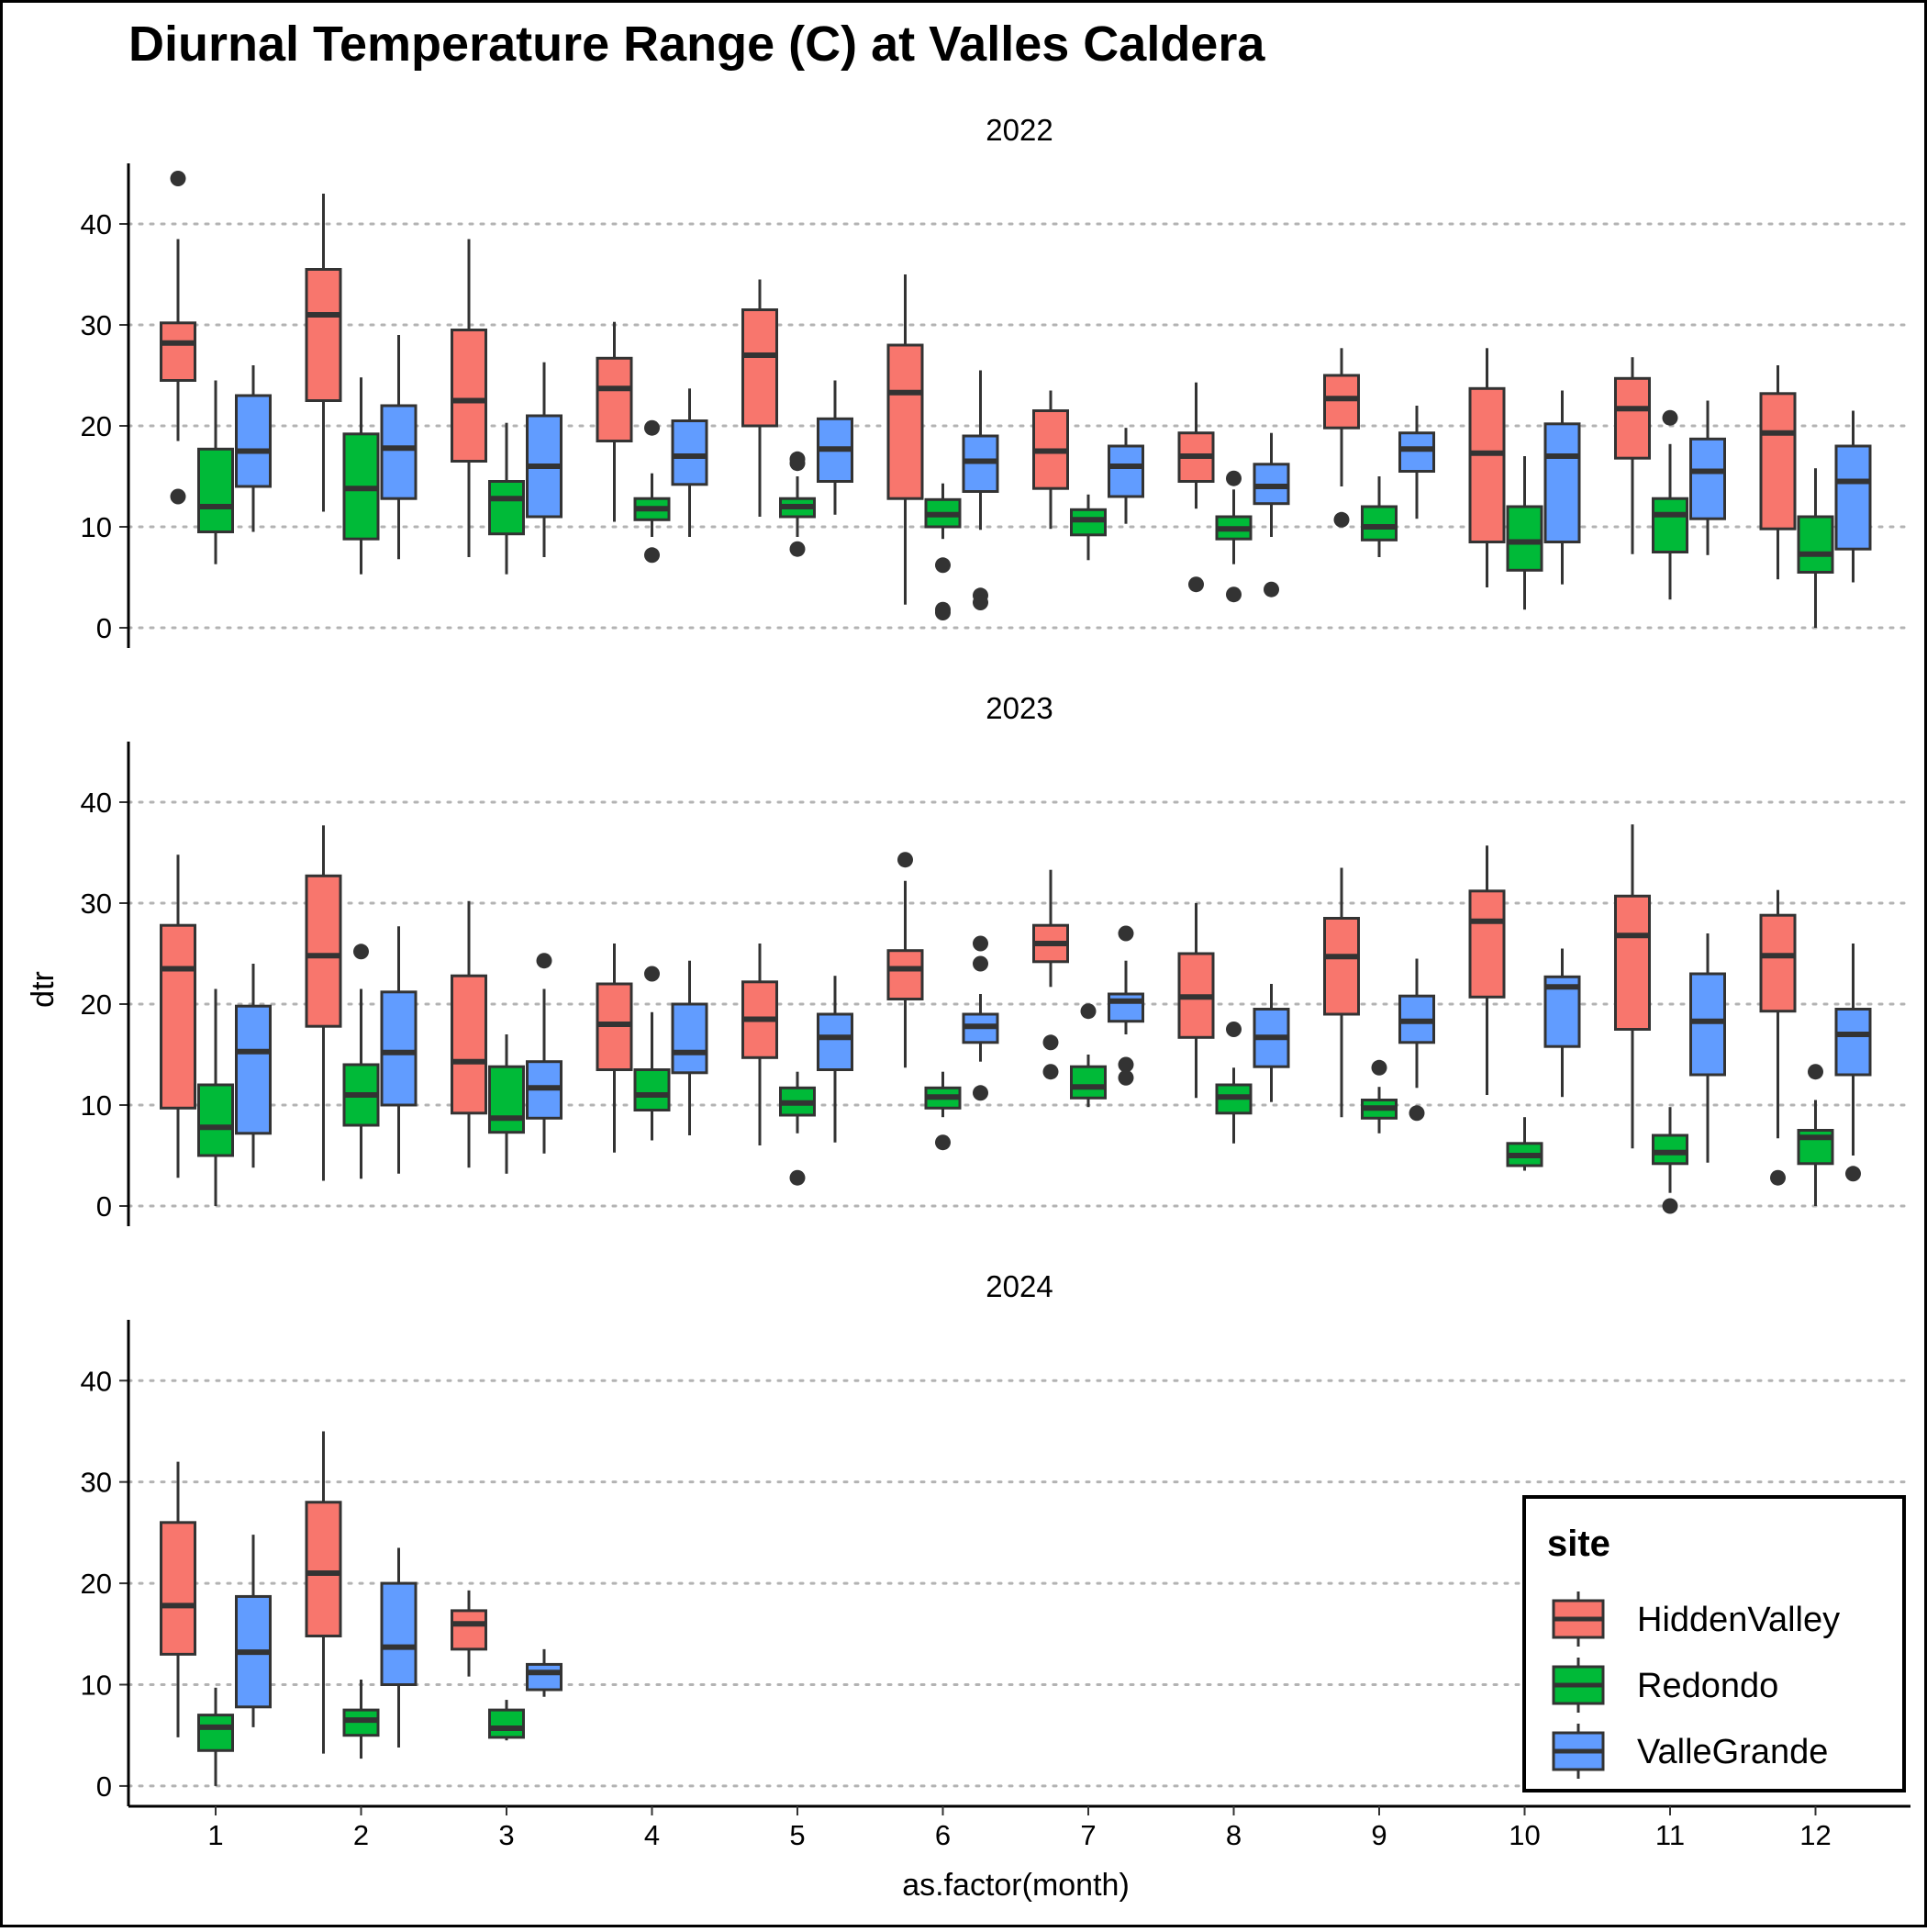 This screenshot has height=1932, width=1927. I want to click on legend: site HiddenValley Redondo ValleGrande, so click(1714, 1643).